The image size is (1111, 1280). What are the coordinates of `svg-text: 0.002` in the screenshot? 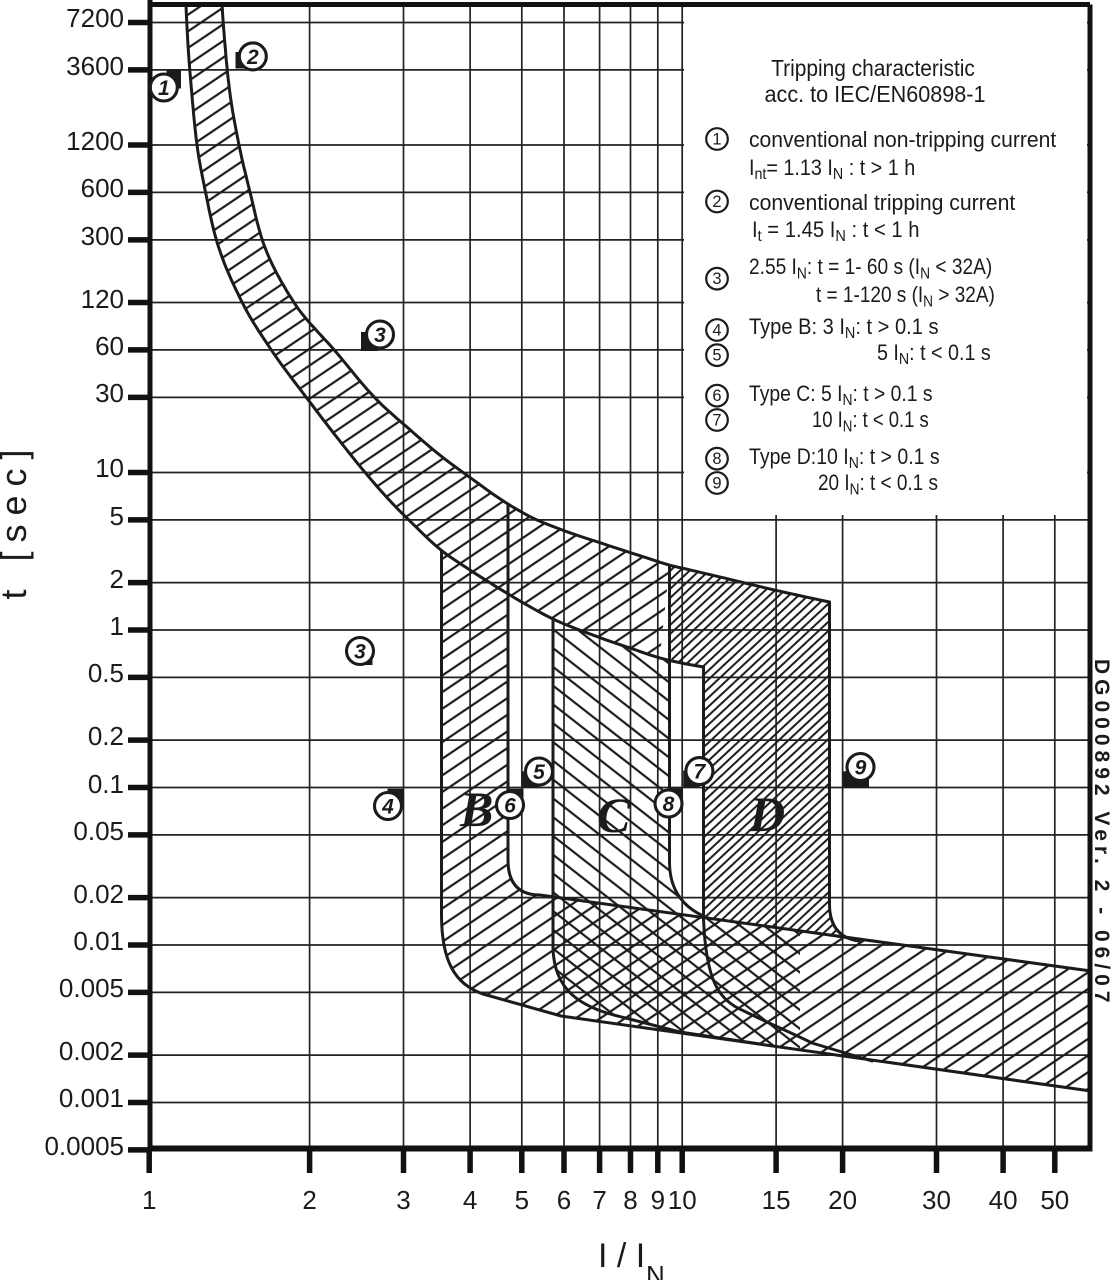 It's located at (91, 1051).